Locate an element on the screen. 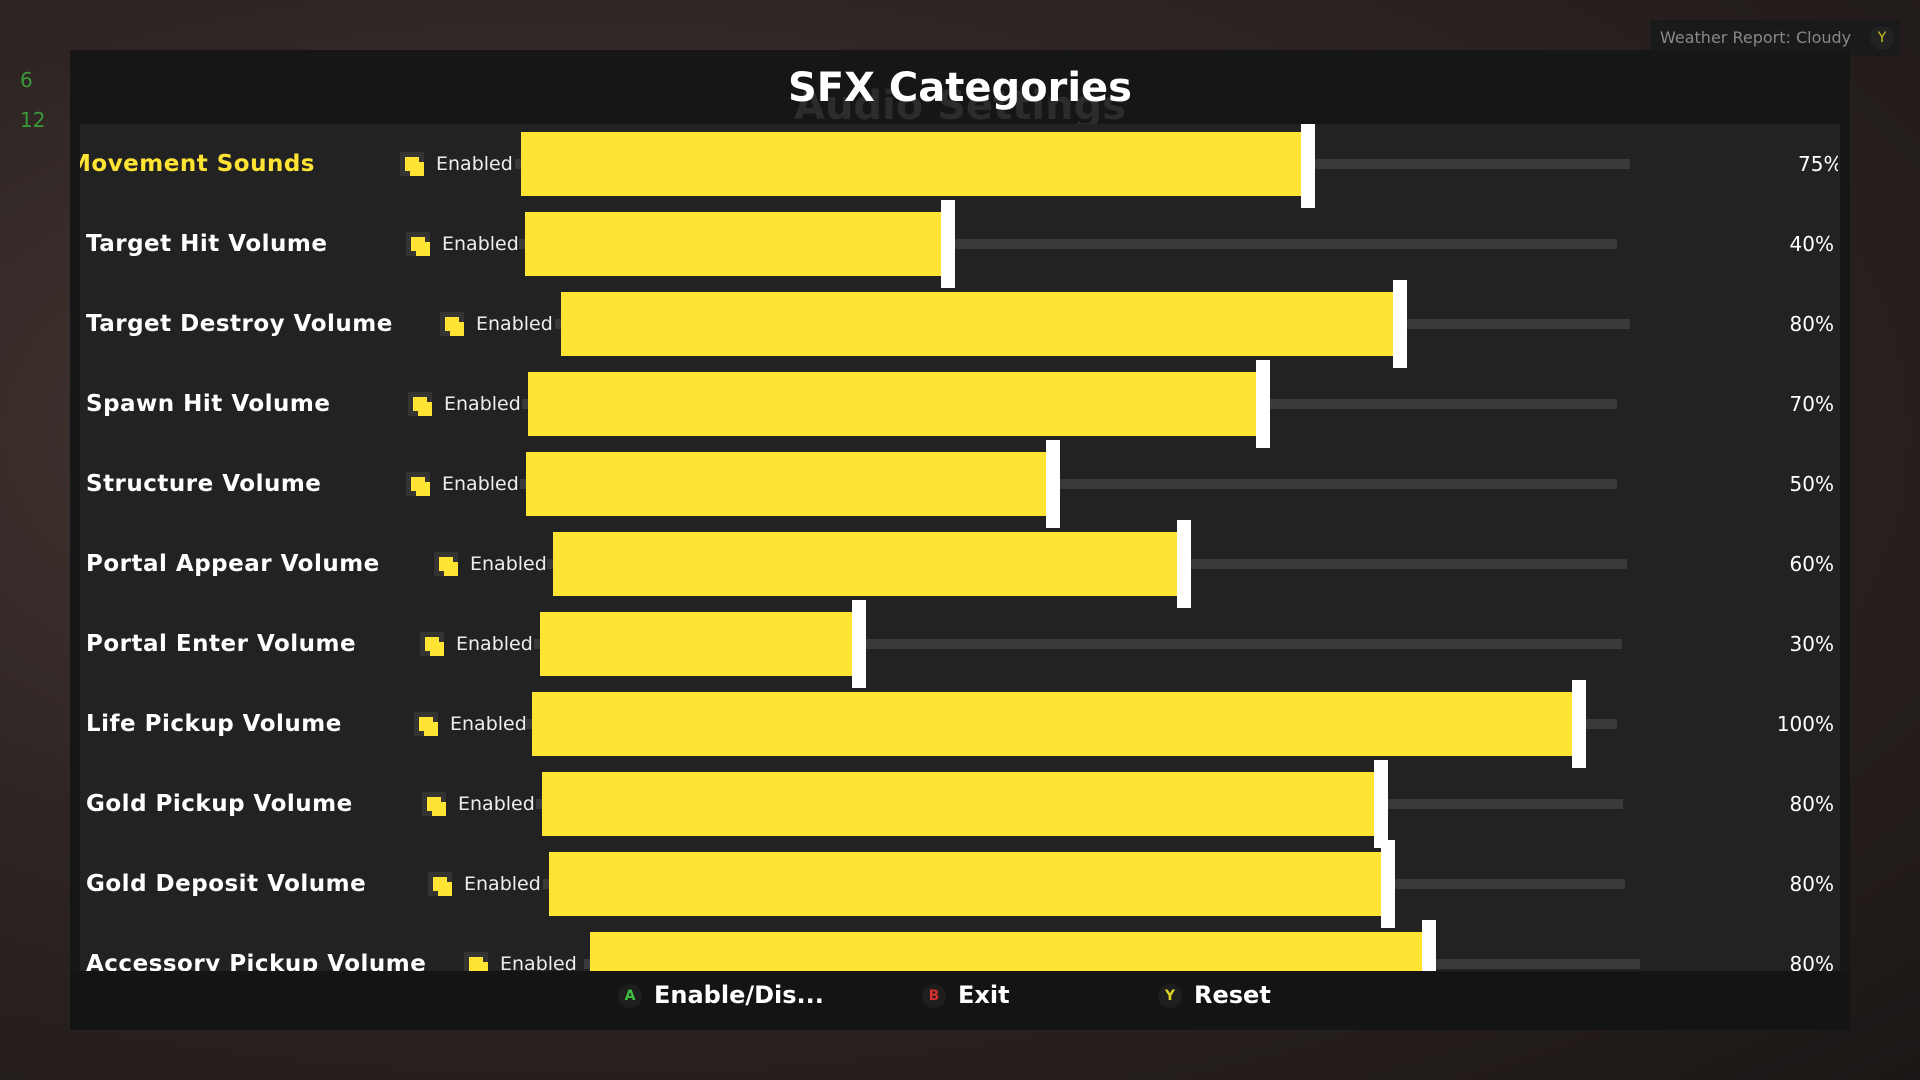 The height and width of the screenshot is (1080, 1920). label-clip: Gold Pickup Volume is located at coordinates (260, 804).